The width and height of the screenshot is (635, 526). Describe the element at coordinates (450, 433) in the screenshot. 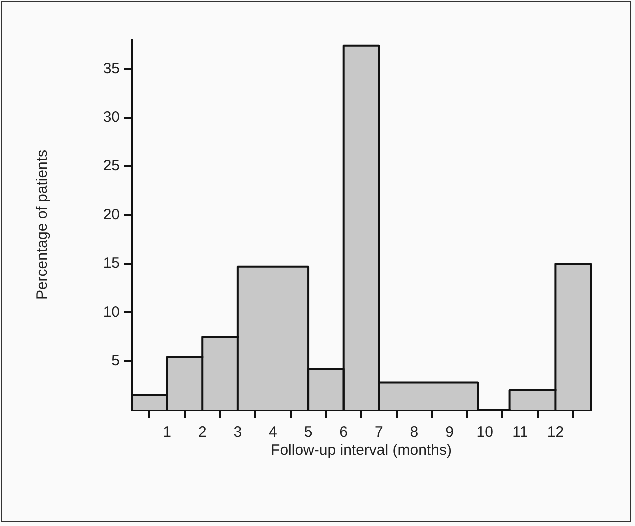

I see `x-tick-label: 9` at that location.